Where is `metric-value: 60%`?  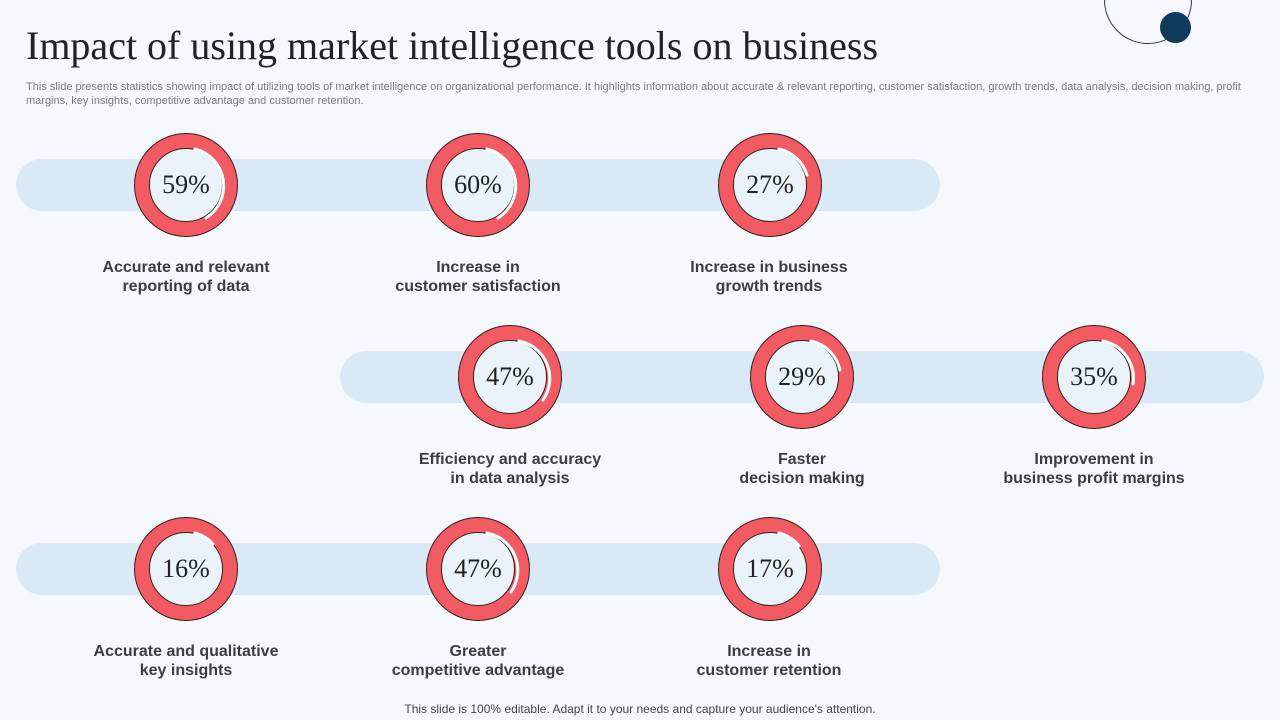
metric-value: 60% is located at coordinates (478, 184).